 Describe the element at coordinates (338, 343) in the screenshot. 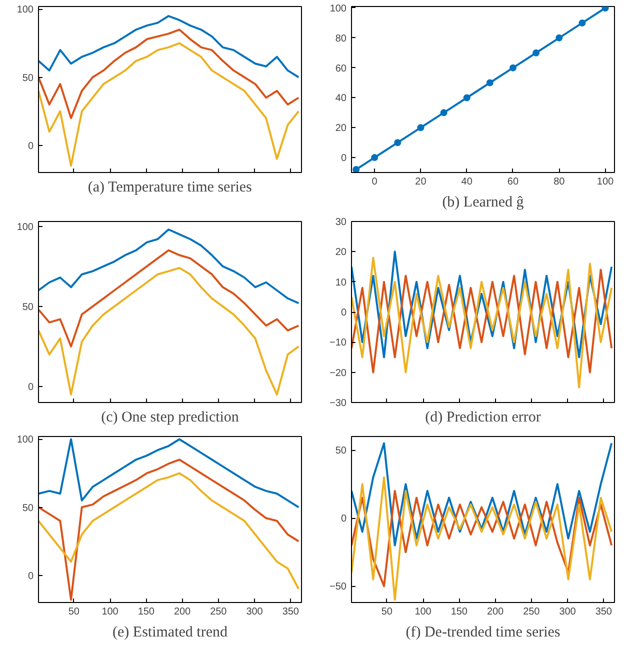

I see `y-tick-label: −10` at that location.